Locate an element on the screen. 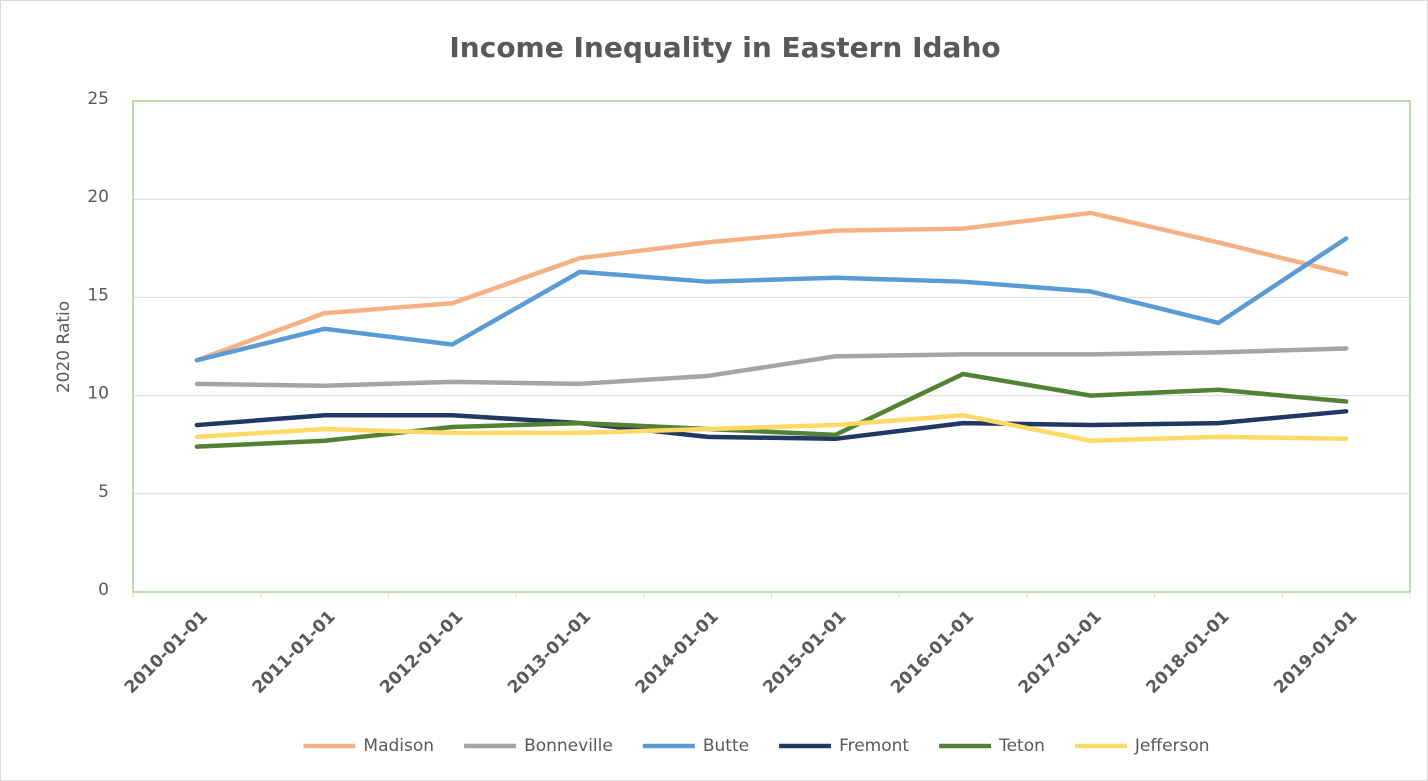 The width and height of the screenshot is (1428, 781). y-tick-label: 5 is located at coordinates (103, 492).